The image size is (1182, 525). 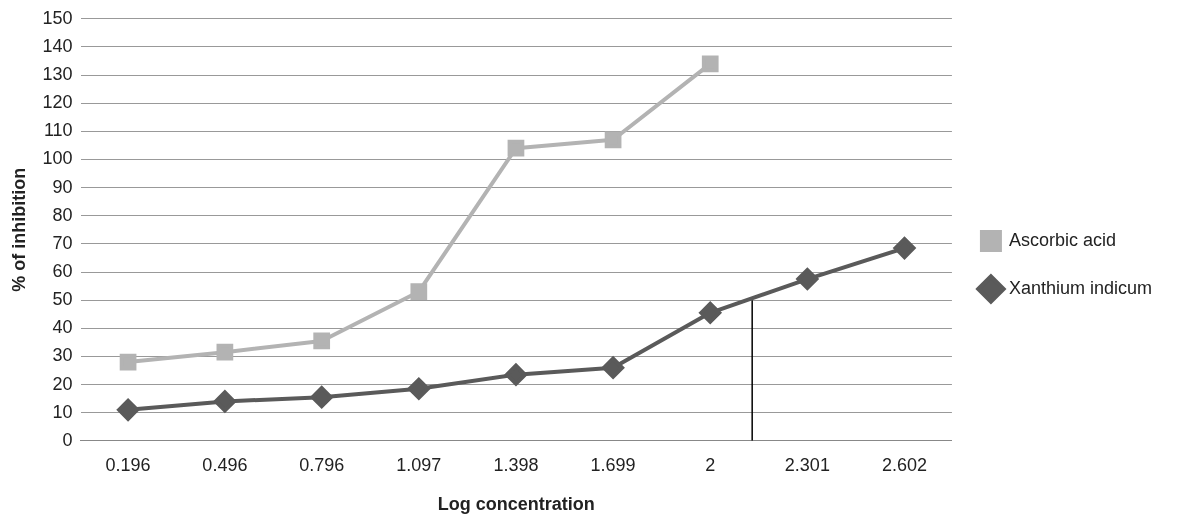 I want to click on x-axis-title: Log concentration, so click(x=516, y=504).